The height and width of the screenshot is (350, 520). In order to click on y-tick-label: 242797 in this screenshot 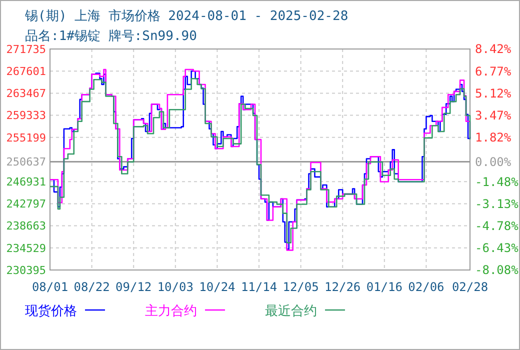, I will do `click(26, 204)`.